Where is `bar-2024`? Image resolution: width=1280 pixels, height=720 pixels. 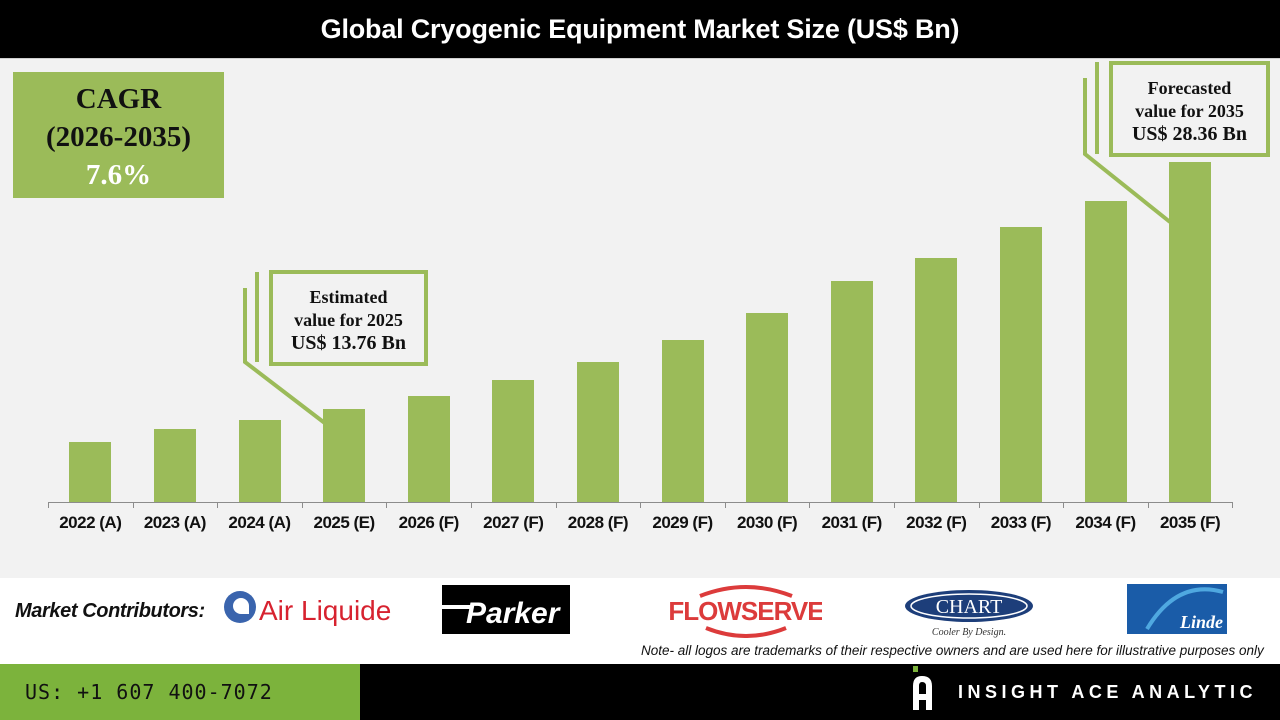 bar-2024 is located at coordinates (259, 460).